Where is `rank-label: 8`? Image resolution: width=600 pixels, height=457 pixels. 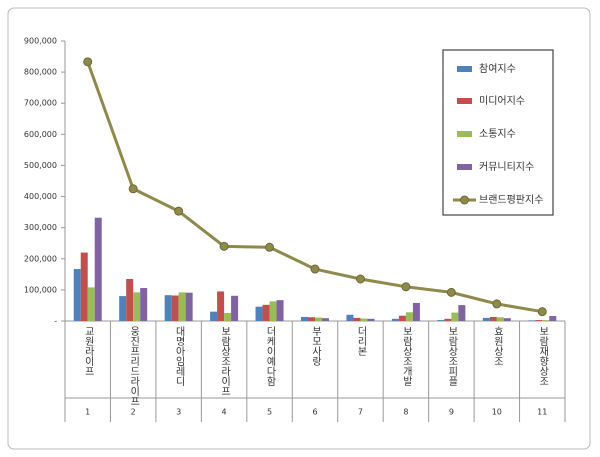 rank-label: 8 is located at coordinates (405, 412).